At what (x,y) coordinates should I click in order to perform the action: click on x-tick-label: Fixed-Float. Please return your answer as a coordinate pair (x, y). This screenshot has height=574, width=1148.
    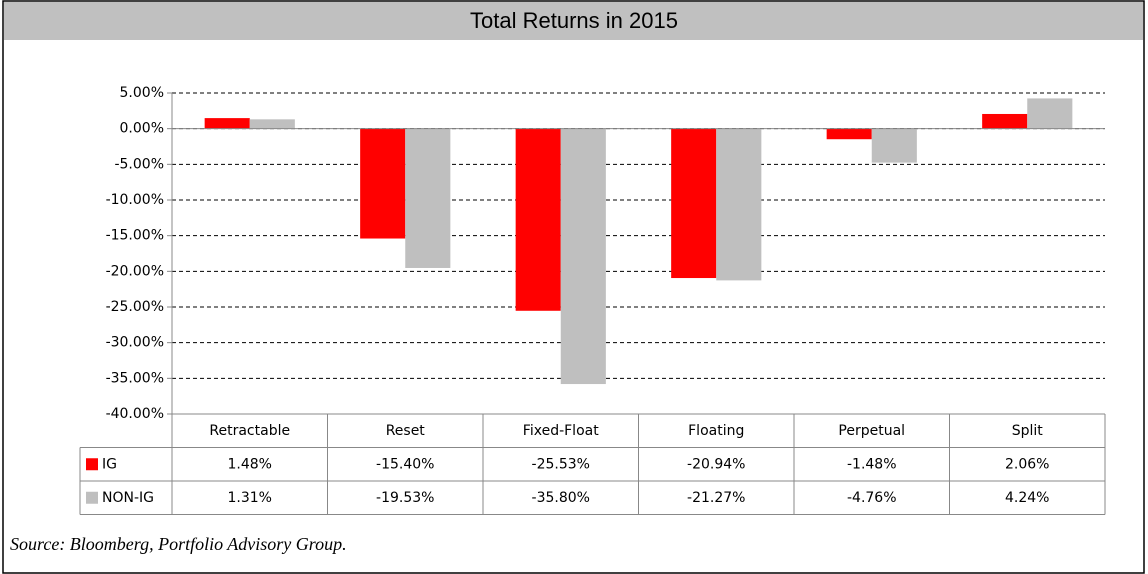
    Looking at the image, I should click on (561, 431).